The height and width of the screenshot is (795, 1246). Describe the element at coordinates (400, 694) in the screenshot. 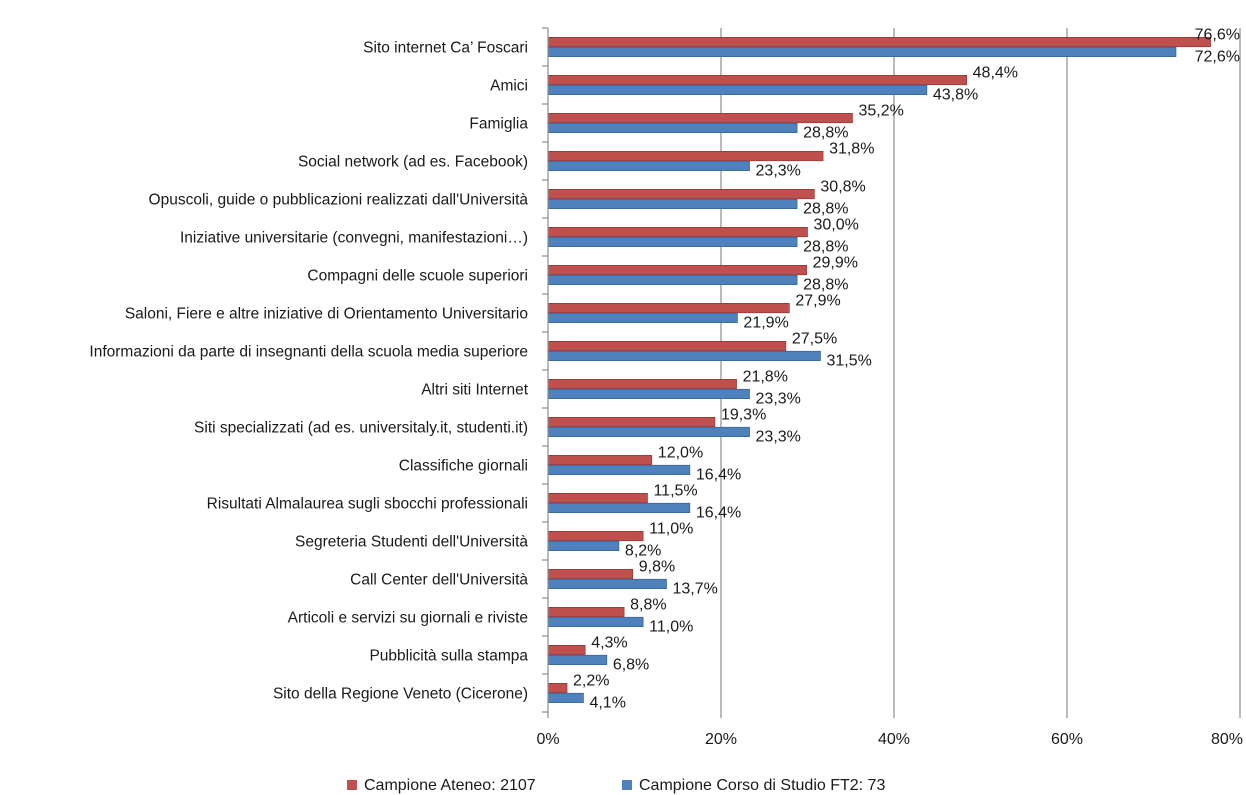

I see `category-label: Sito della Regione Veneto (Cicerone)` at that location.